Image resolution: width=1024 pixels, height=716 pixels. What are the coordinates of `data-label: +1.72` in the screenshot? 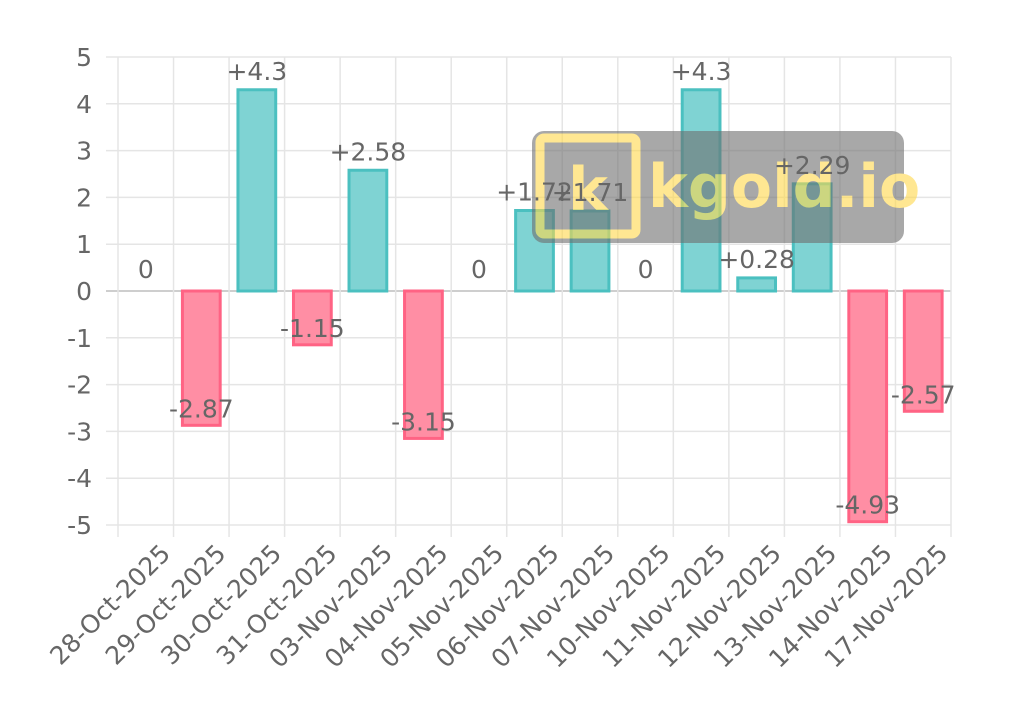 It's located at (534, 192).